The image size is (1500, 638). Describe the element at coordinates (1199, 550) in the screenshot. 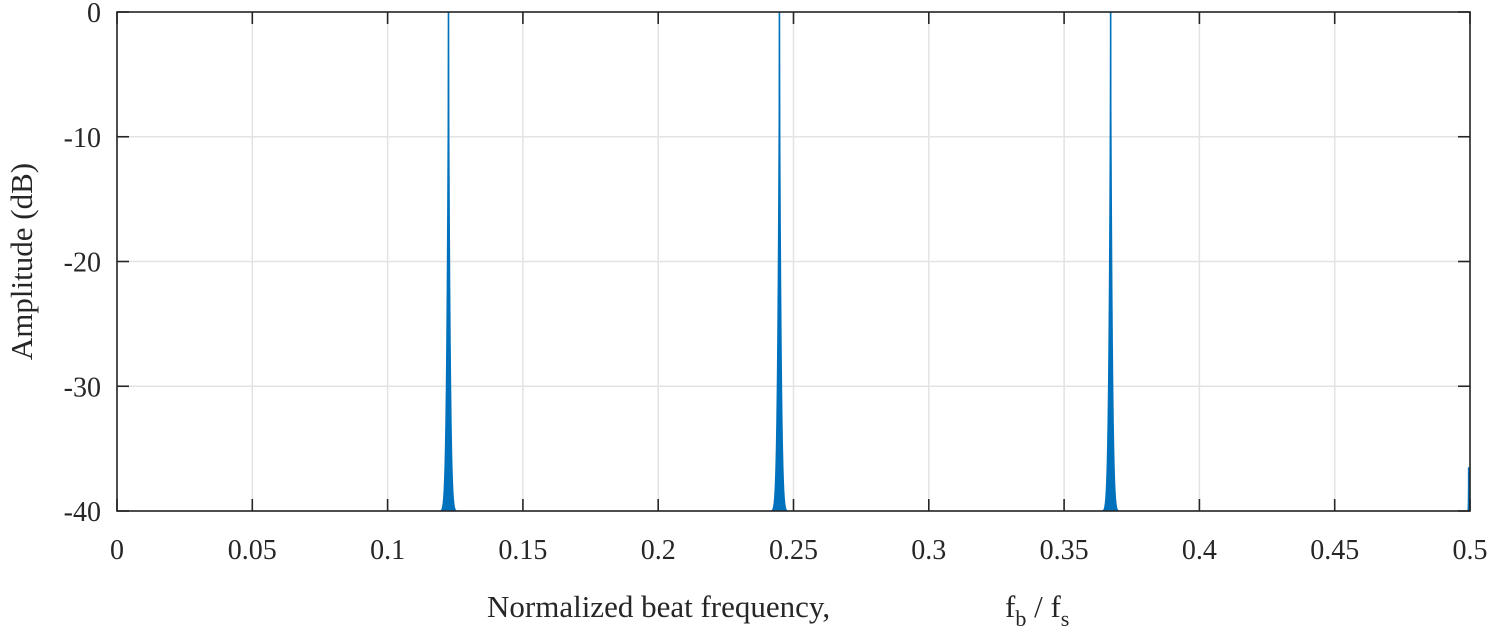

I see `x-tick-label: 0.4` at that location.